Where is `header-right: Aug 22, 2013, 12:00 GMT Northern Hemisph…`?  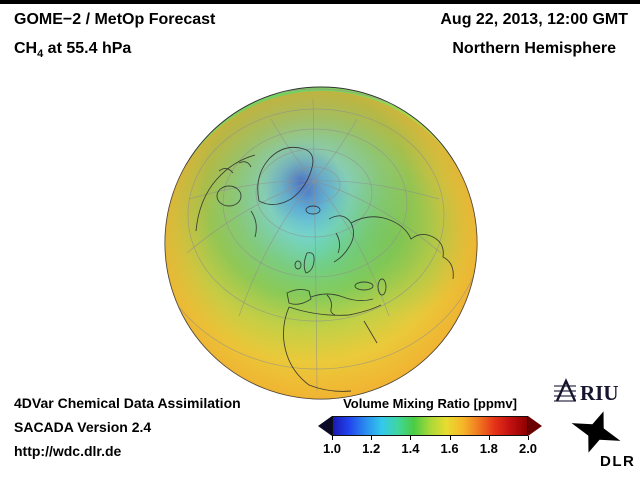 header-right: Aug 22, 2013, 12:00 GMT Northern Hemisph… is located at coordinates (534, 35).